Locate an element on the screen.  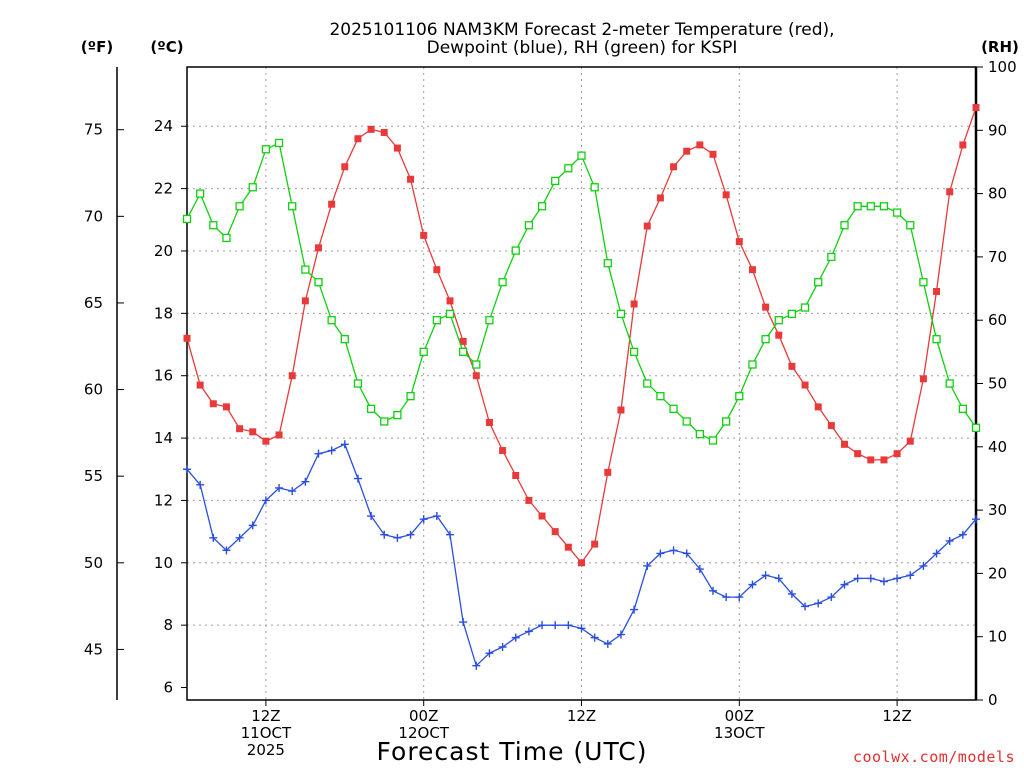
celsius-unit-label: (ºC) is located at coordinates (166, 47).